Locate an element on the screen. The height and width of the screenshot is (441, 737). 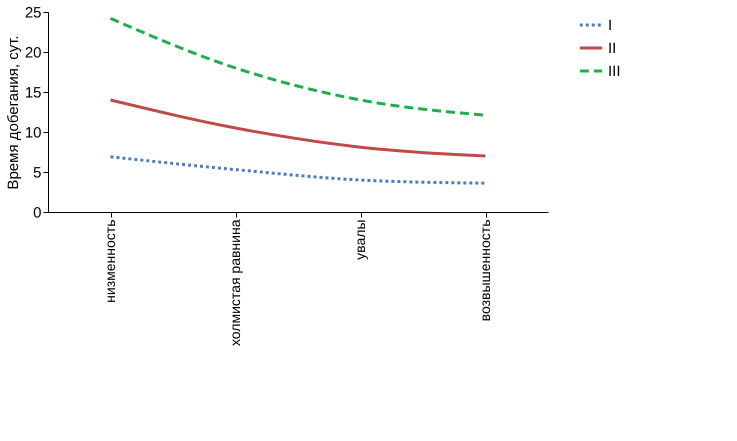
y-tick-label: 25 is located at coordinates (33, 13).